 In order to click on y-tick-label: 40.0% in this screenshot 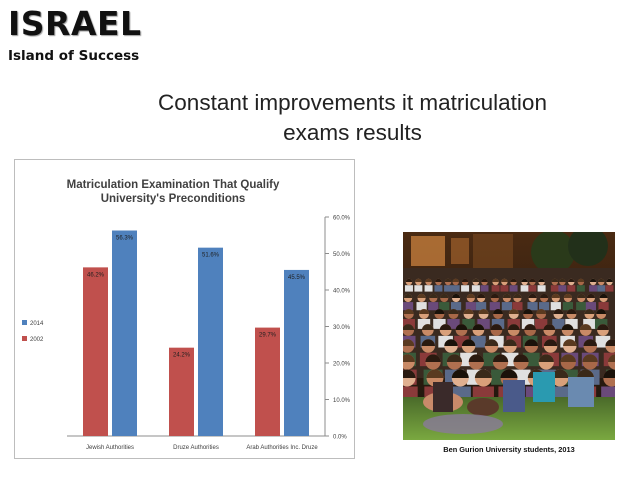, I will do `click(342, 292)`.